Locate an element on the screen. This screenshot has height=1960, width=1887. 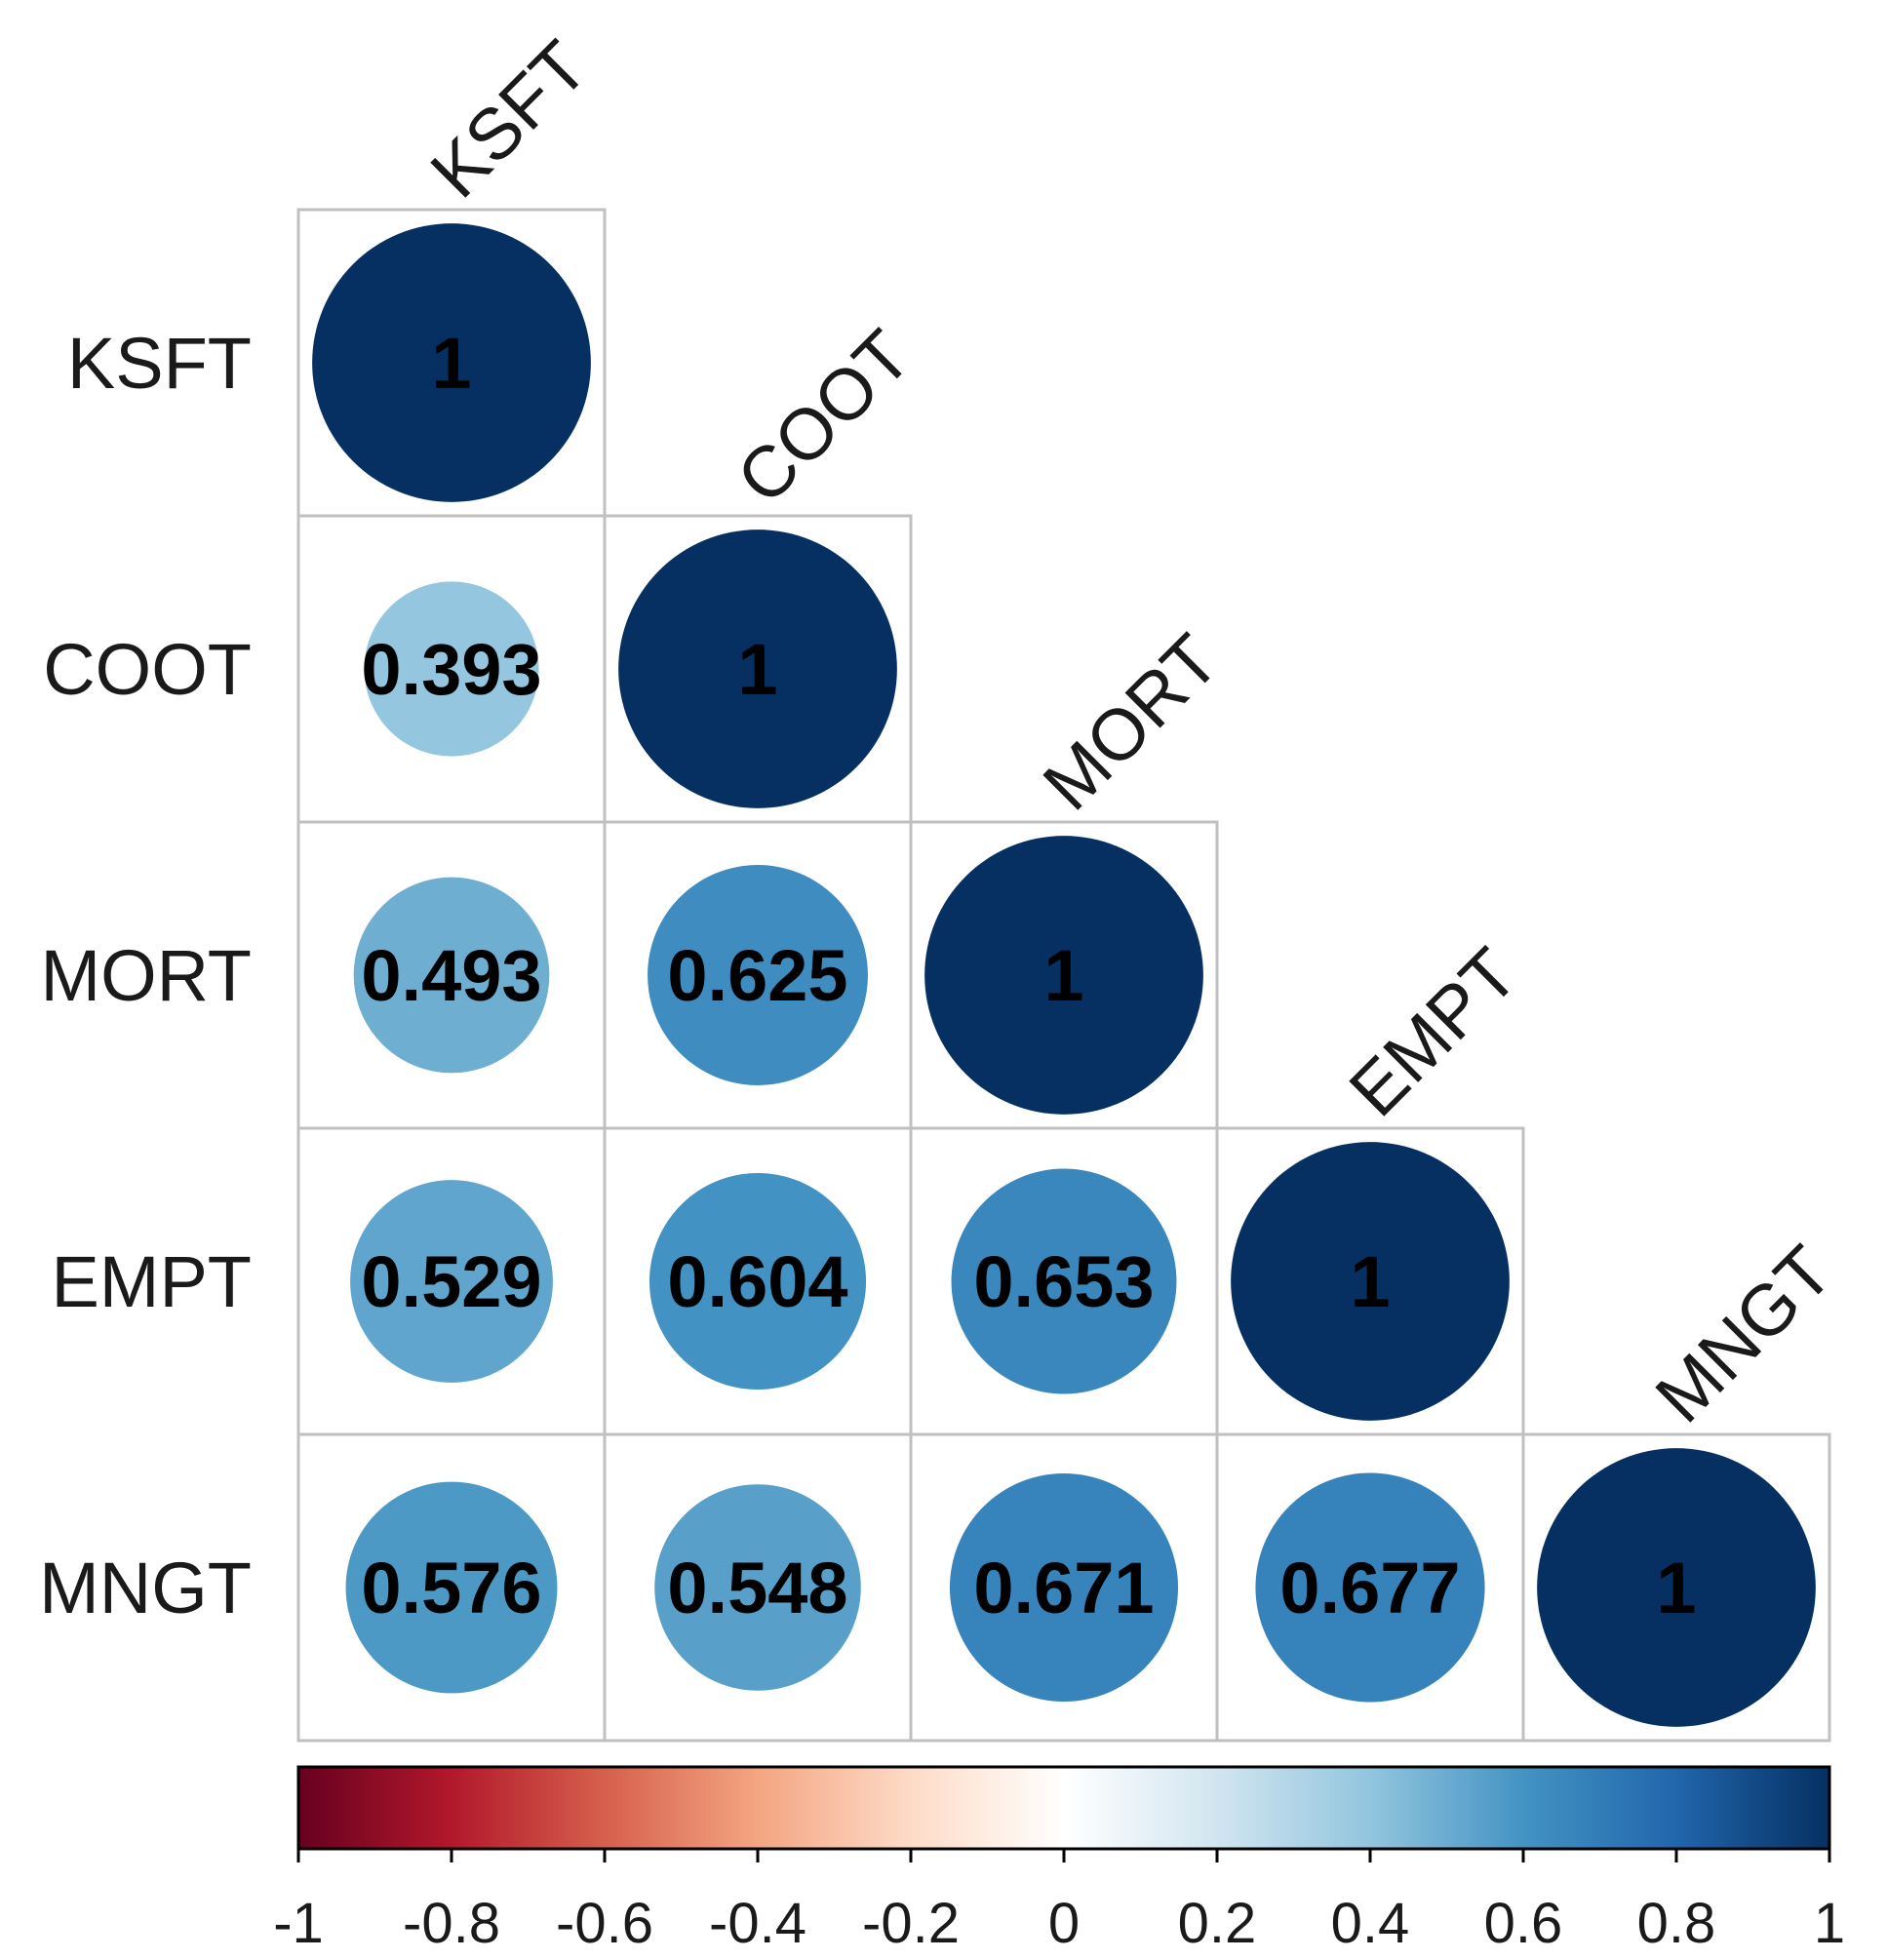
colorbar-tick-label: -1 is located at coordinates (298, 1923).